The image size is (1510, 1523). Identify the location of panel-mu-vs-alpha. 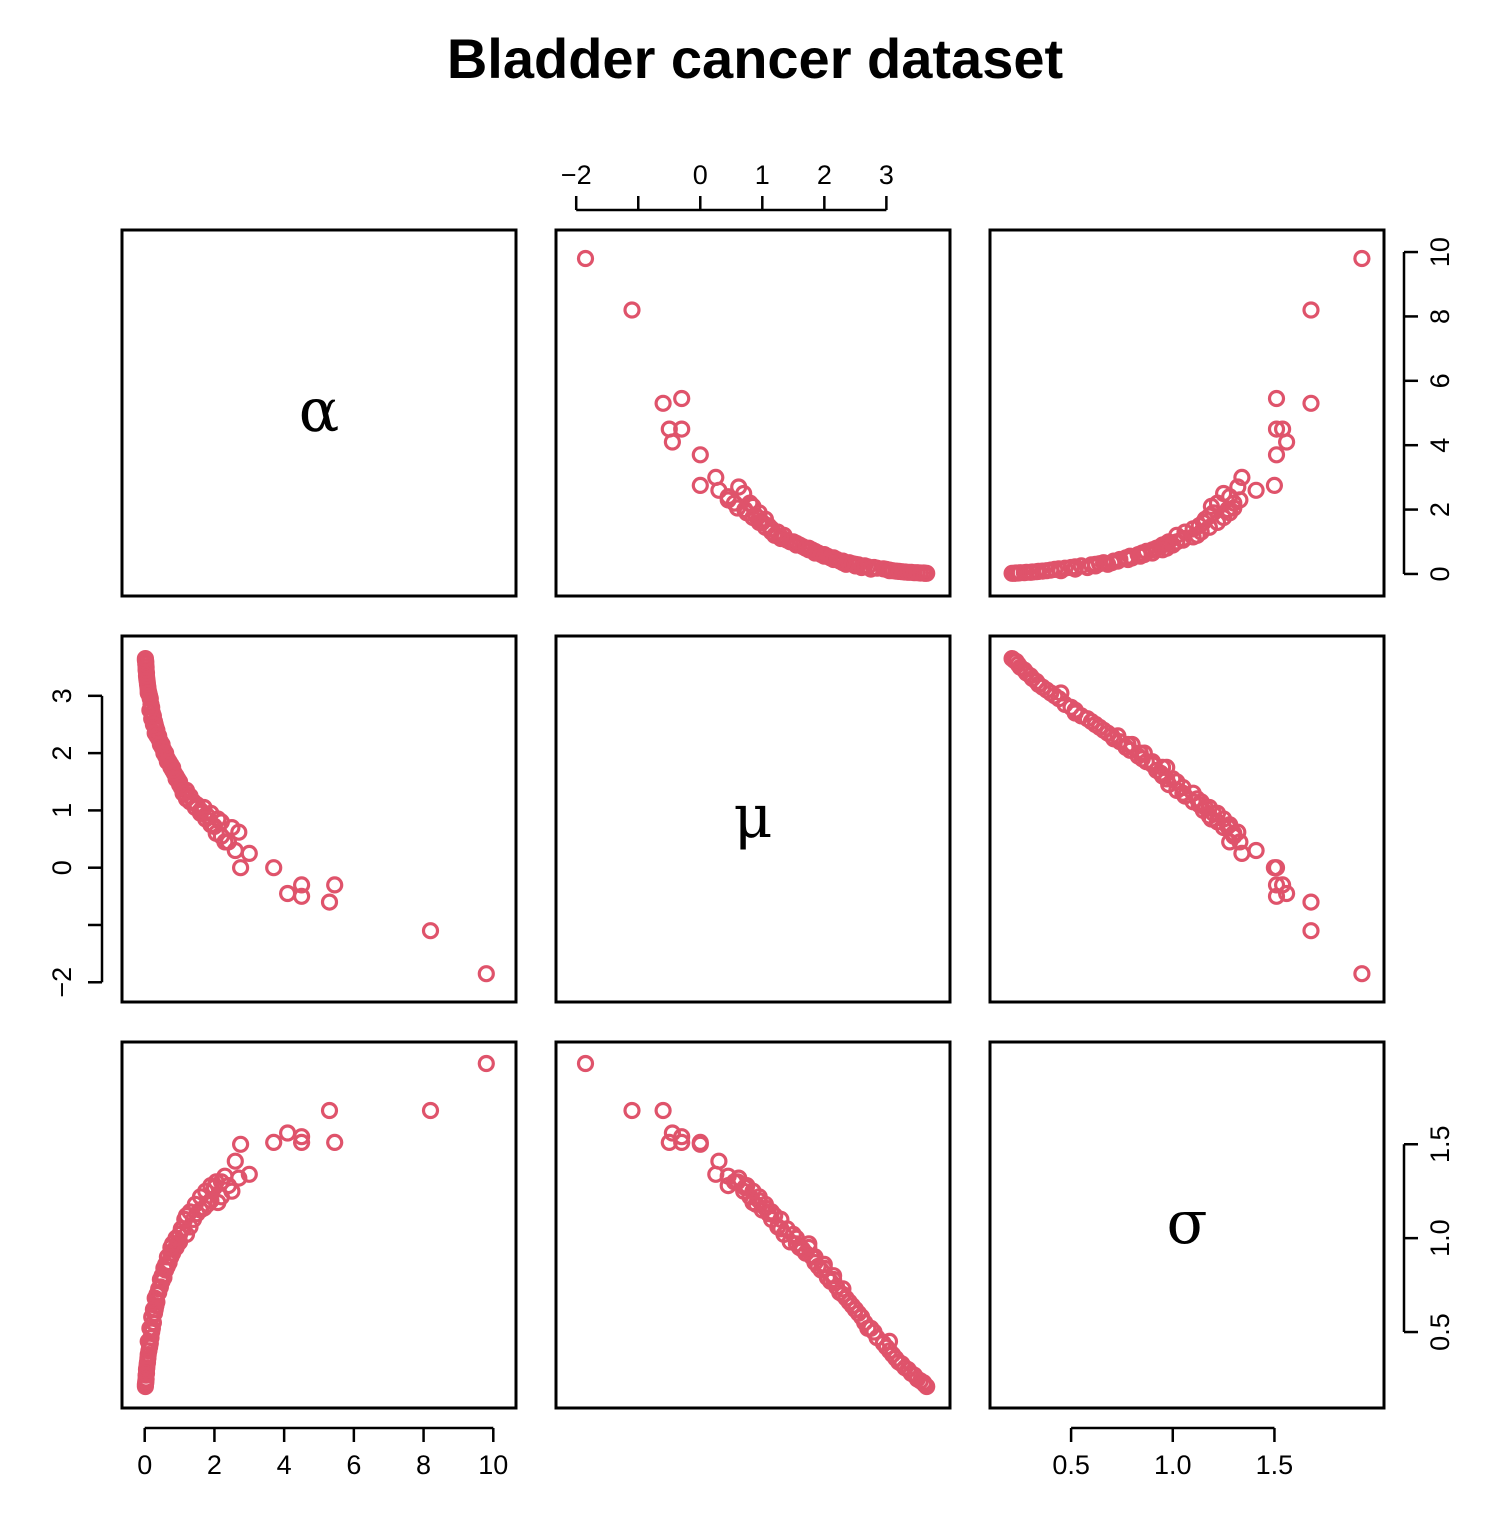
(319, 819).